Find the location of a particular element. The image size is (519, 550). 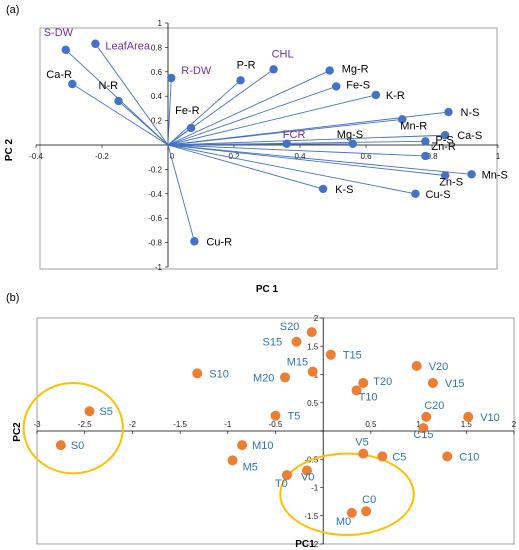

loading-label: R-DW is located at coordinates (196, 71).